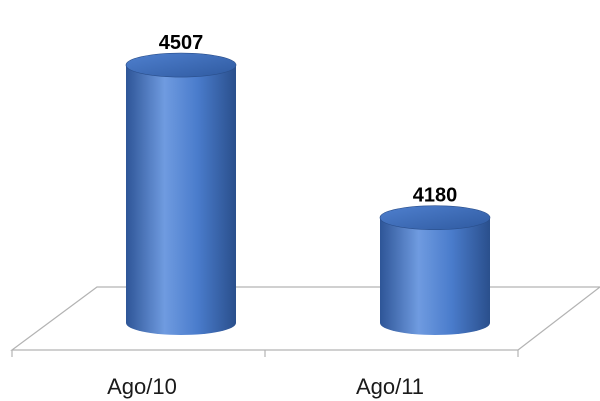 This screenshot has height=401, width=600. I want to click on category-label: Ago/11, so click(390, 386).